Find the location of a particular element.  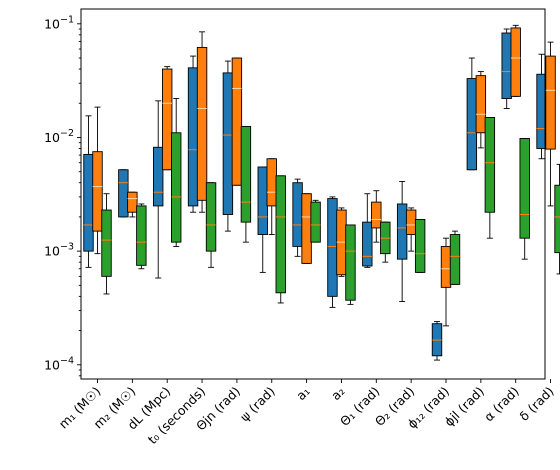

y-axis: 10⁻¹ 10⁻² 10⁻³ 10⁻⁴ is located at coordinates (62, 195).